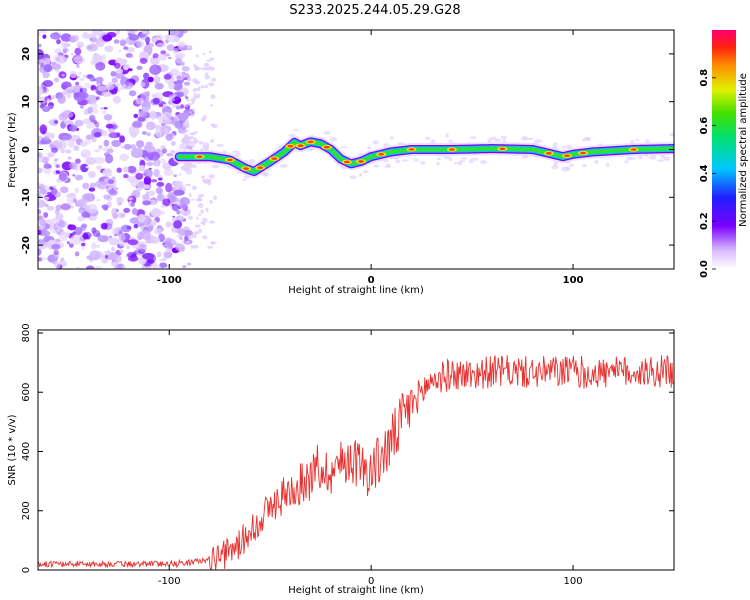 The height and width of the screenshot is (600, 750). I want to click on colorbar-tick-label: 0.2, so click(704, 221).